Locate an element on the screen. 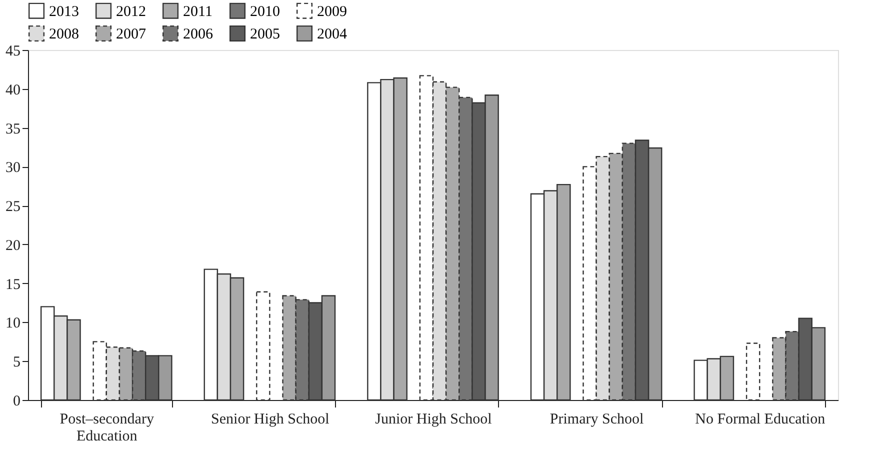  y-tick-label: 10 is located at coordinates (13, 324).